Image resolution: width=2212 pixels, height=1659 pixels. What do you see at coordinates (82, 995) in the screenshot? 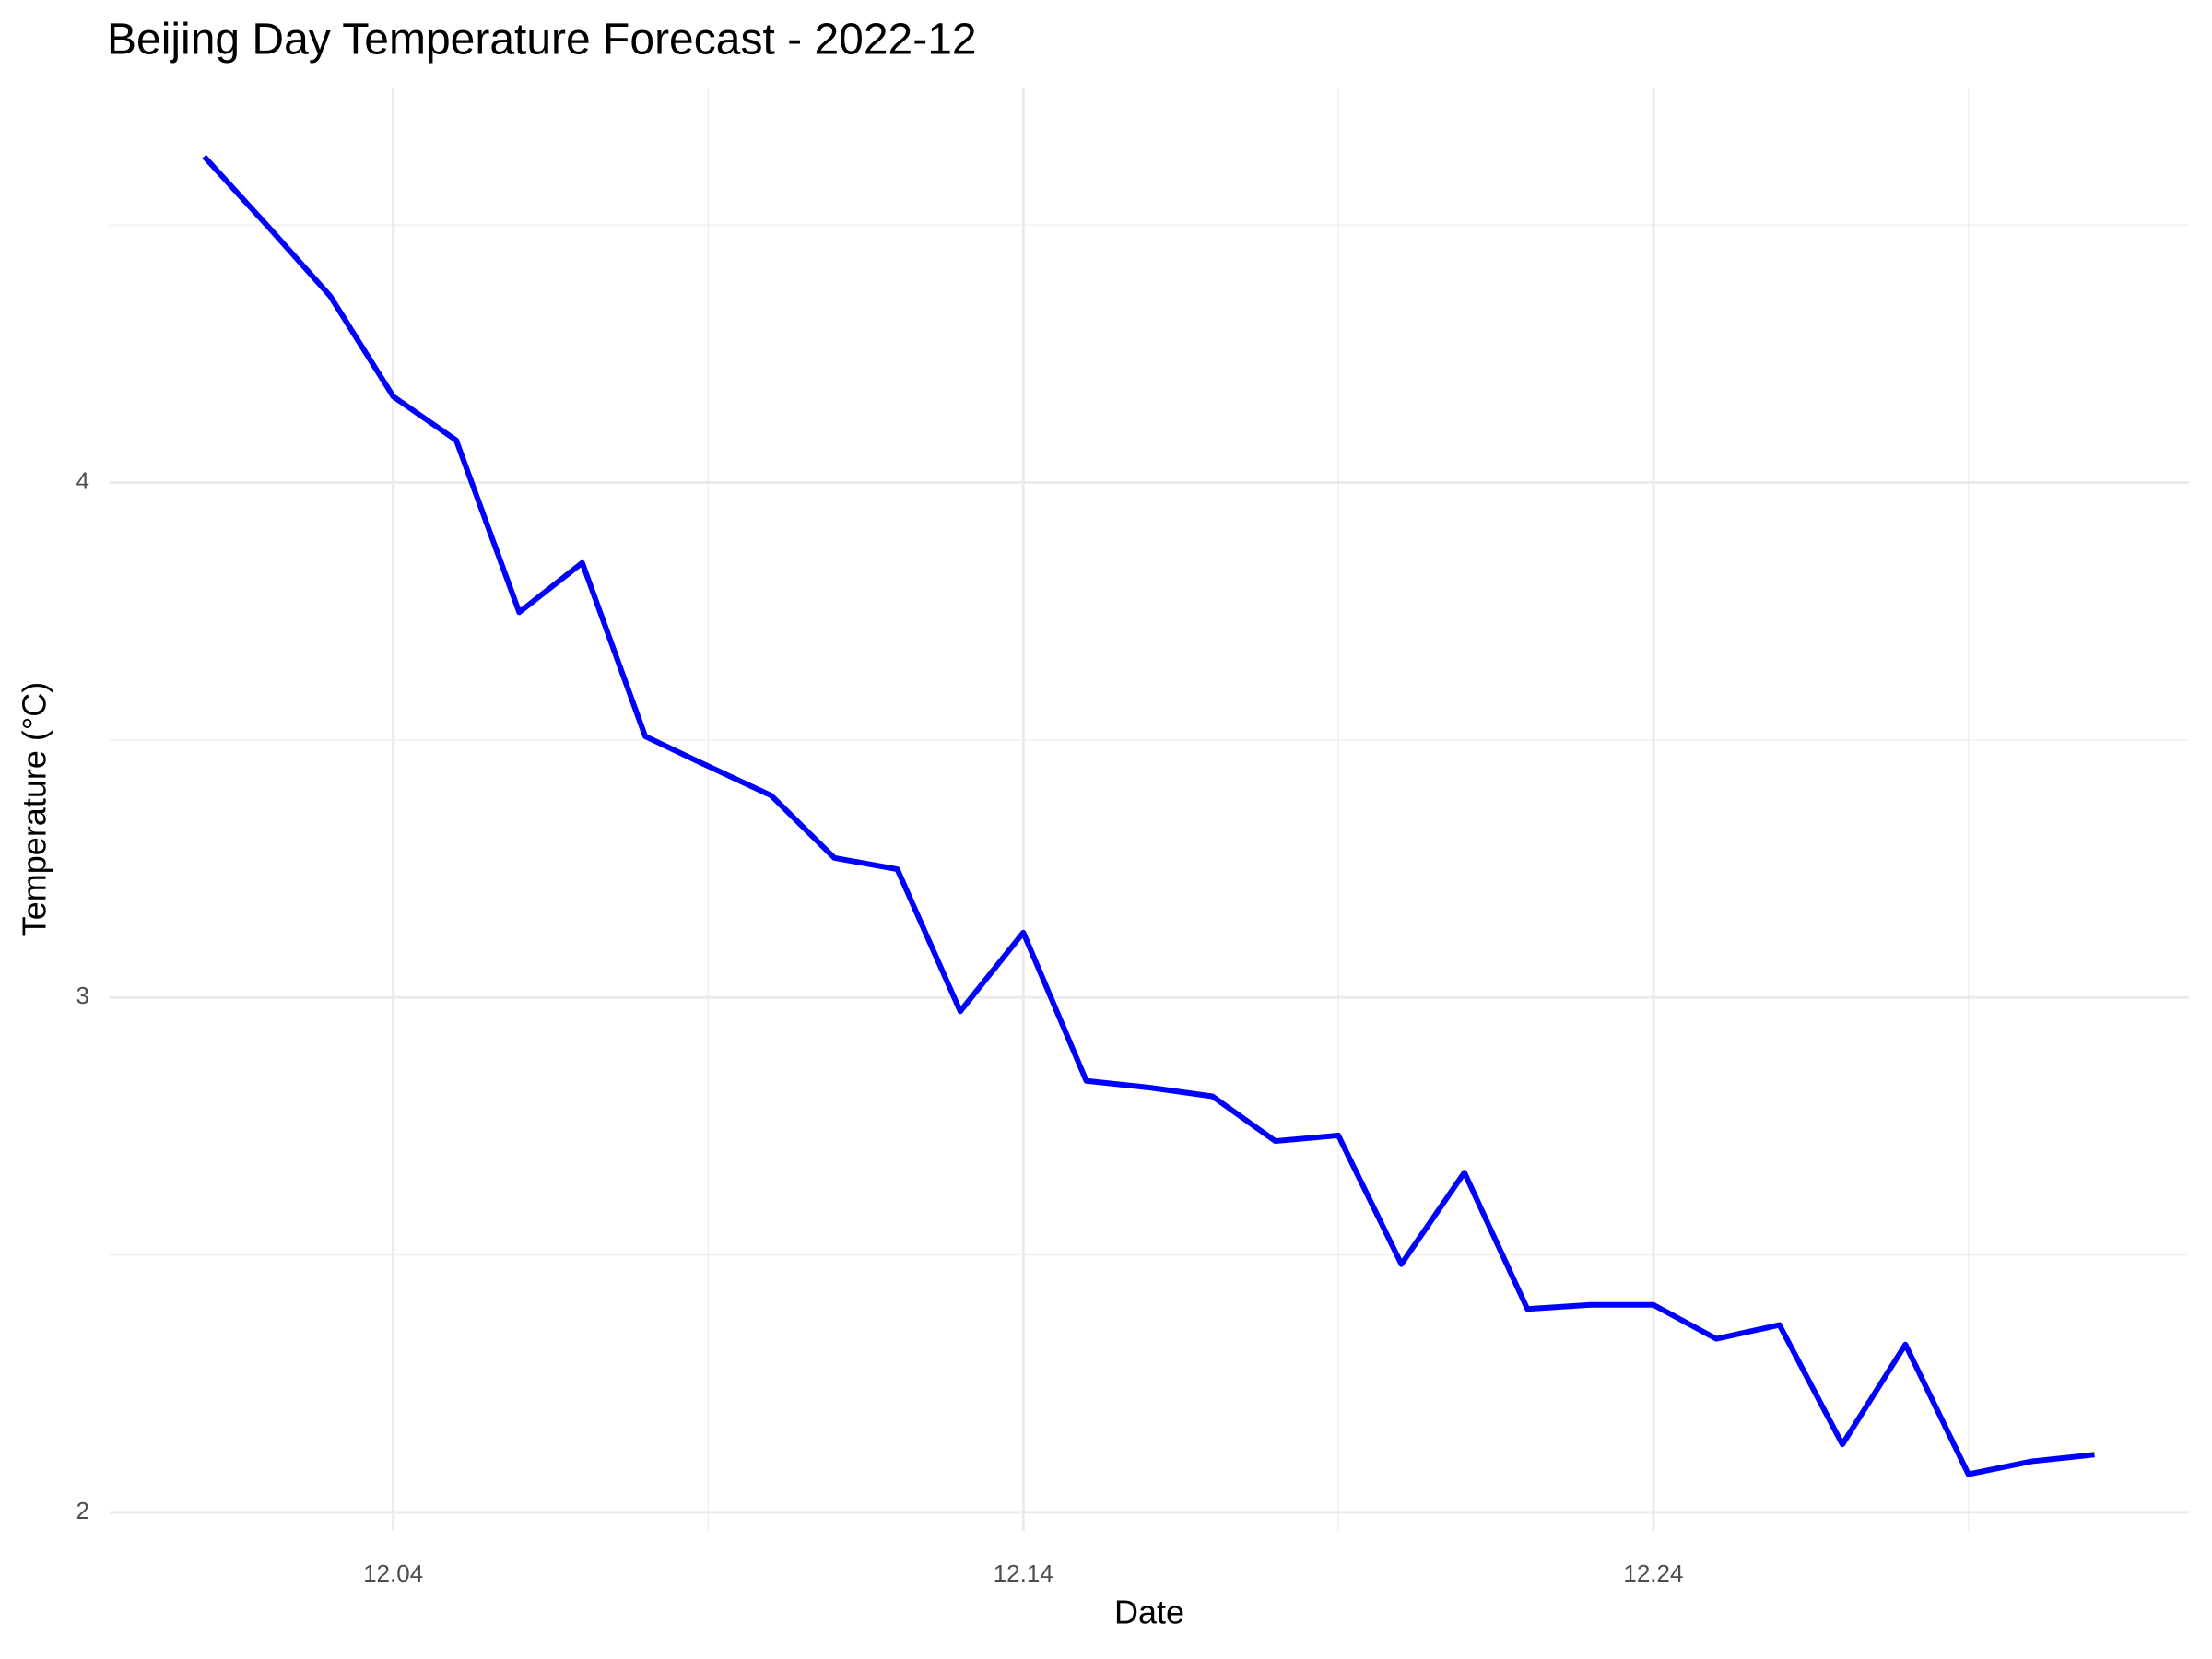
I see `y-tick-label: 3` at bounding box center [82, 995].